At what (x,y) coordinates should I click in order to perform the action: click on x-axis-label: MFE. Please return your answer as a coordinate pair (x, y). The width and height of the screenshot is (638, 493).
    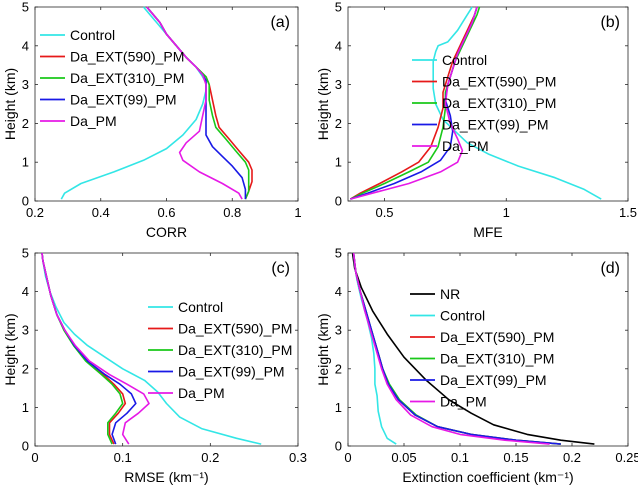
    Looking at the image, I should click on (488, 232).